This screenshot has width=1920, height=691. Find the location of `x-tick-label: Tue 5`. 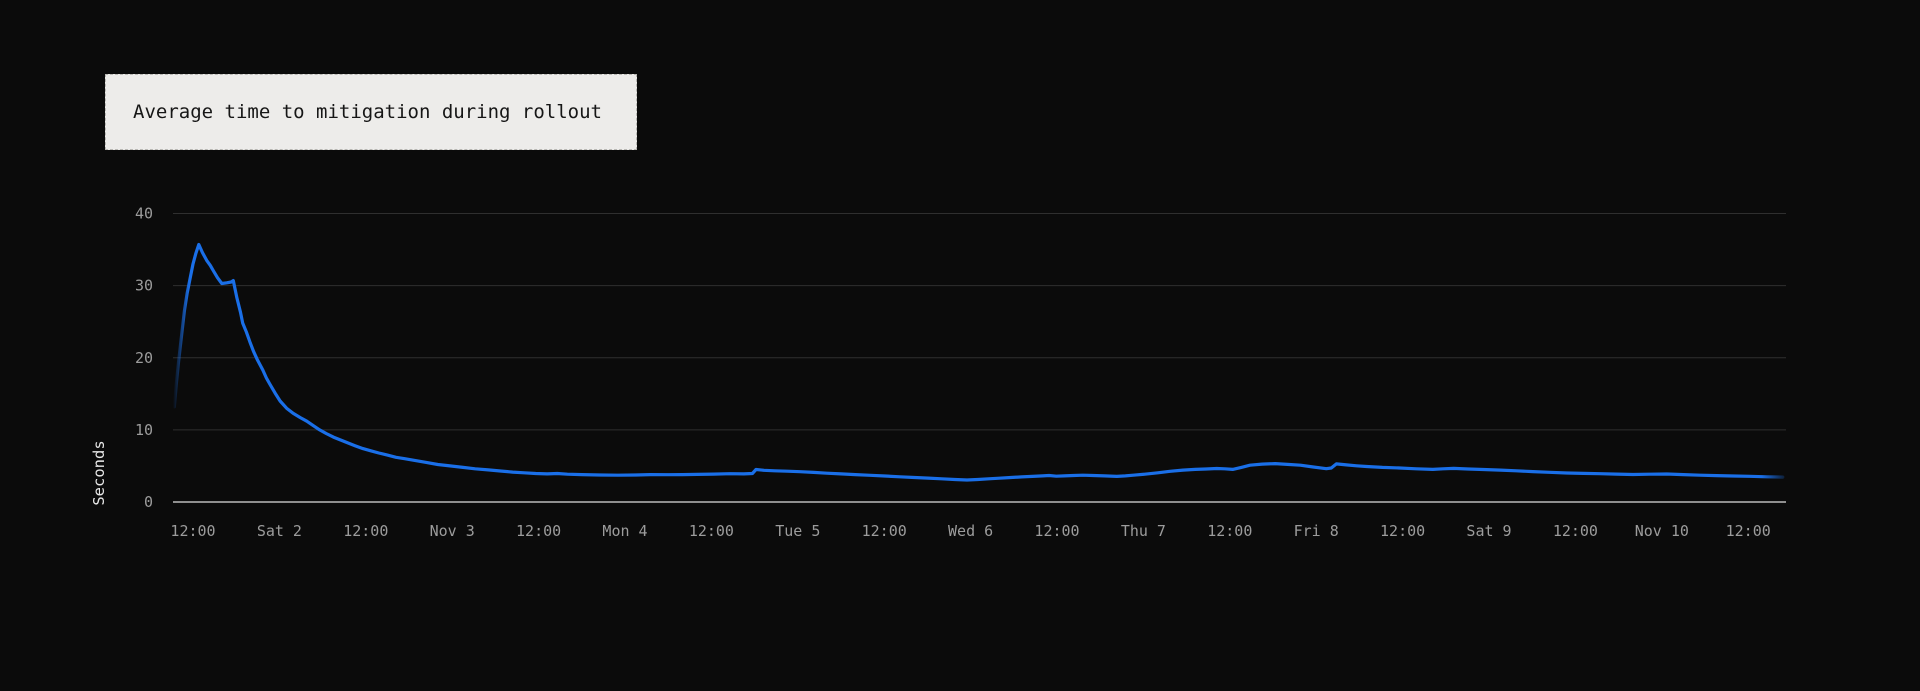

x-tick-label: Tue 5 is located at coordinates (797, 531).